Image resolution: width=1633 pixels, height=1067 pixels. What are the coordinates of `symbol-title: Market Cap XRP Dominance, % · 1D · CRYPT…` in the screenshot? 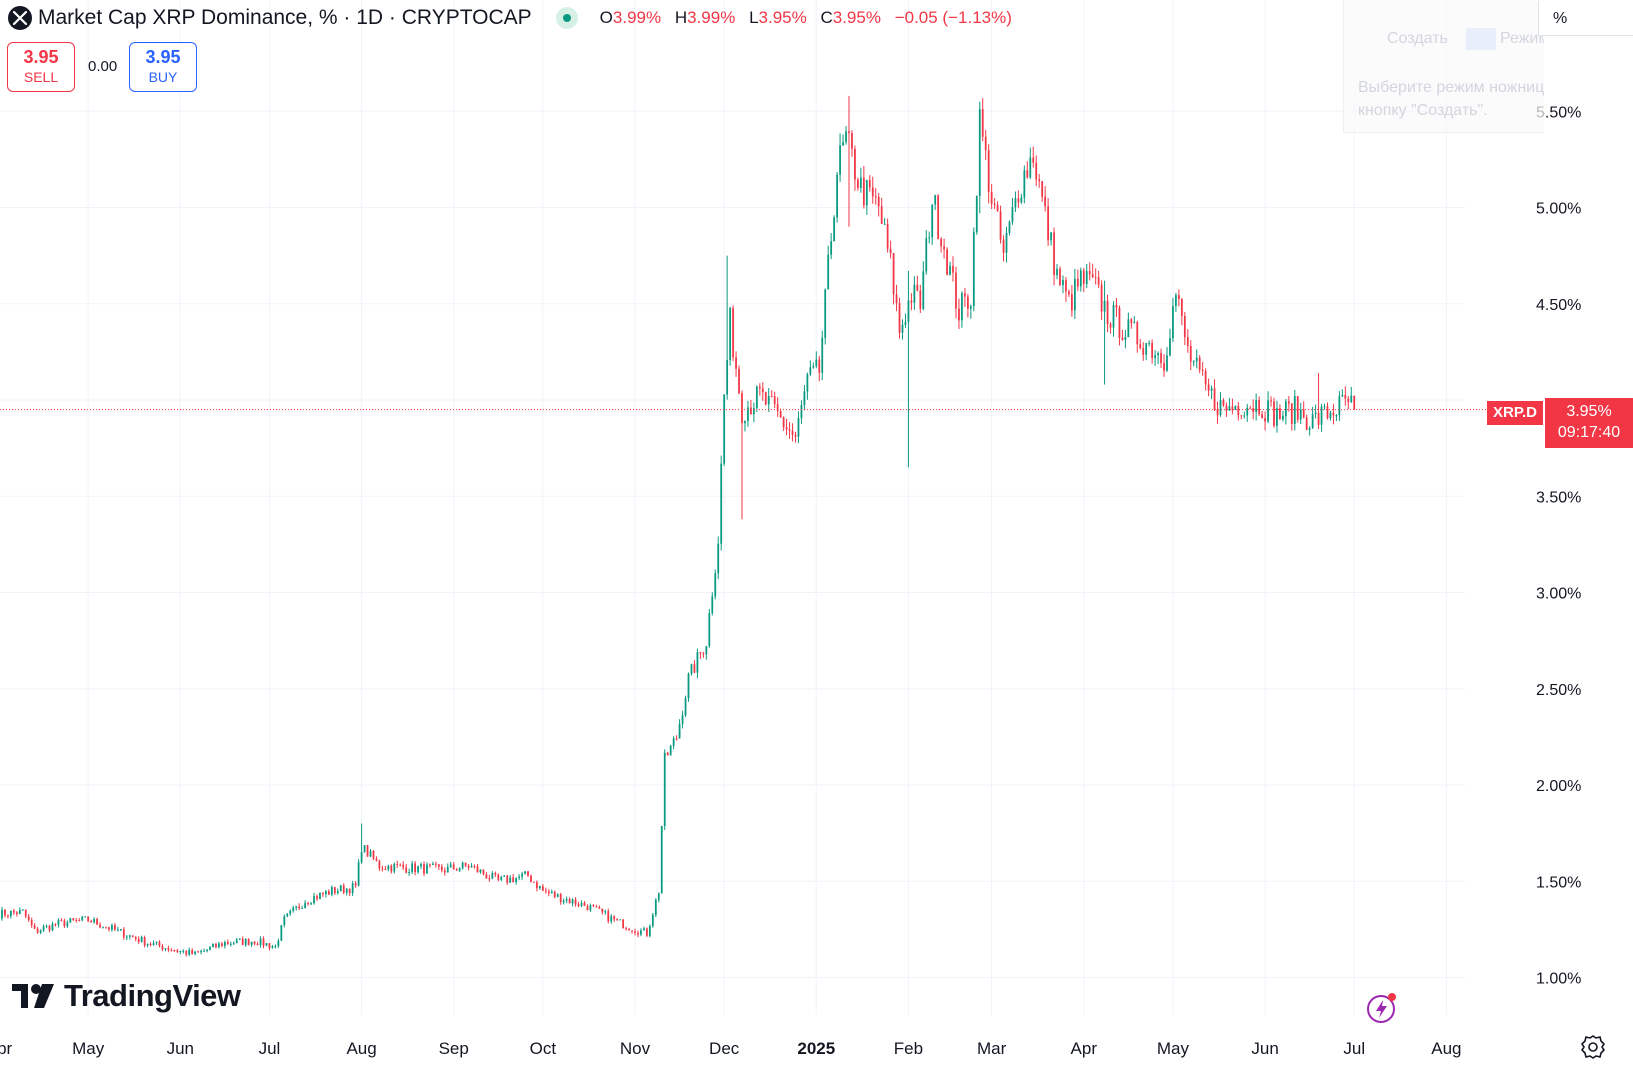 It's located at (285, 17).